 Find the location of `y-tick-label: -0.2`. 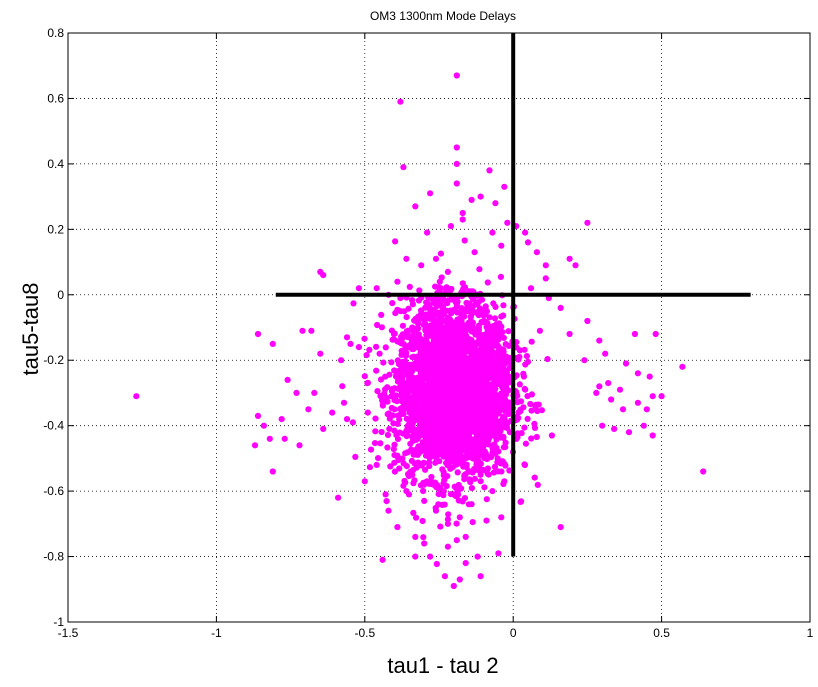

y-tick-label: -0.2 is located at coordinates (53, 360).